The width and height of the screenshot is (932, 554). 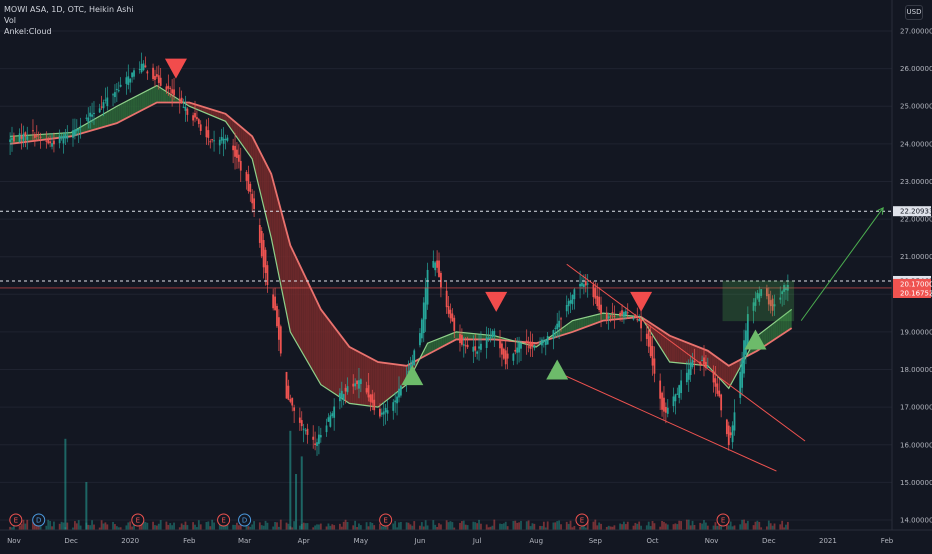 I want to click on price-tick-label: 21.000000, so click(x=916, y=257).